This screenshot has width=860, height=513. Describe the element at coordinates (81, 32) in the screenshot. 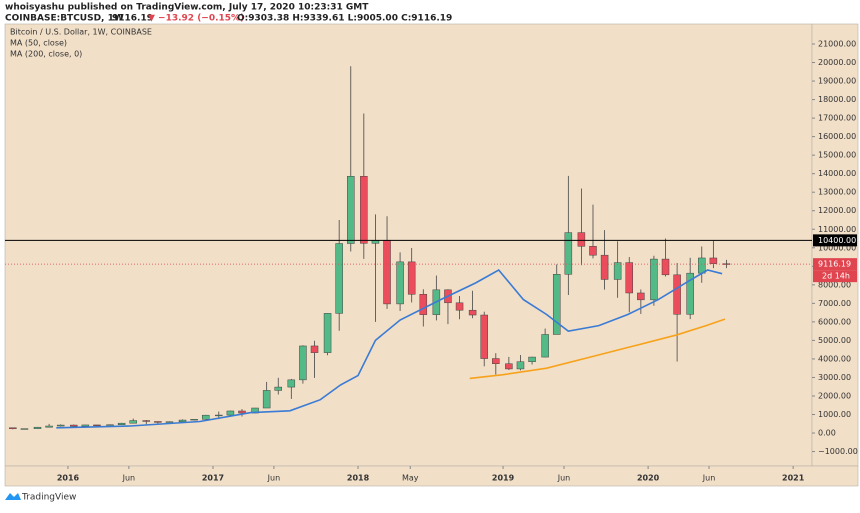

I see `chart-title: Bitcoin / U.S. Dollar, 1W, COINBASE` at that location.